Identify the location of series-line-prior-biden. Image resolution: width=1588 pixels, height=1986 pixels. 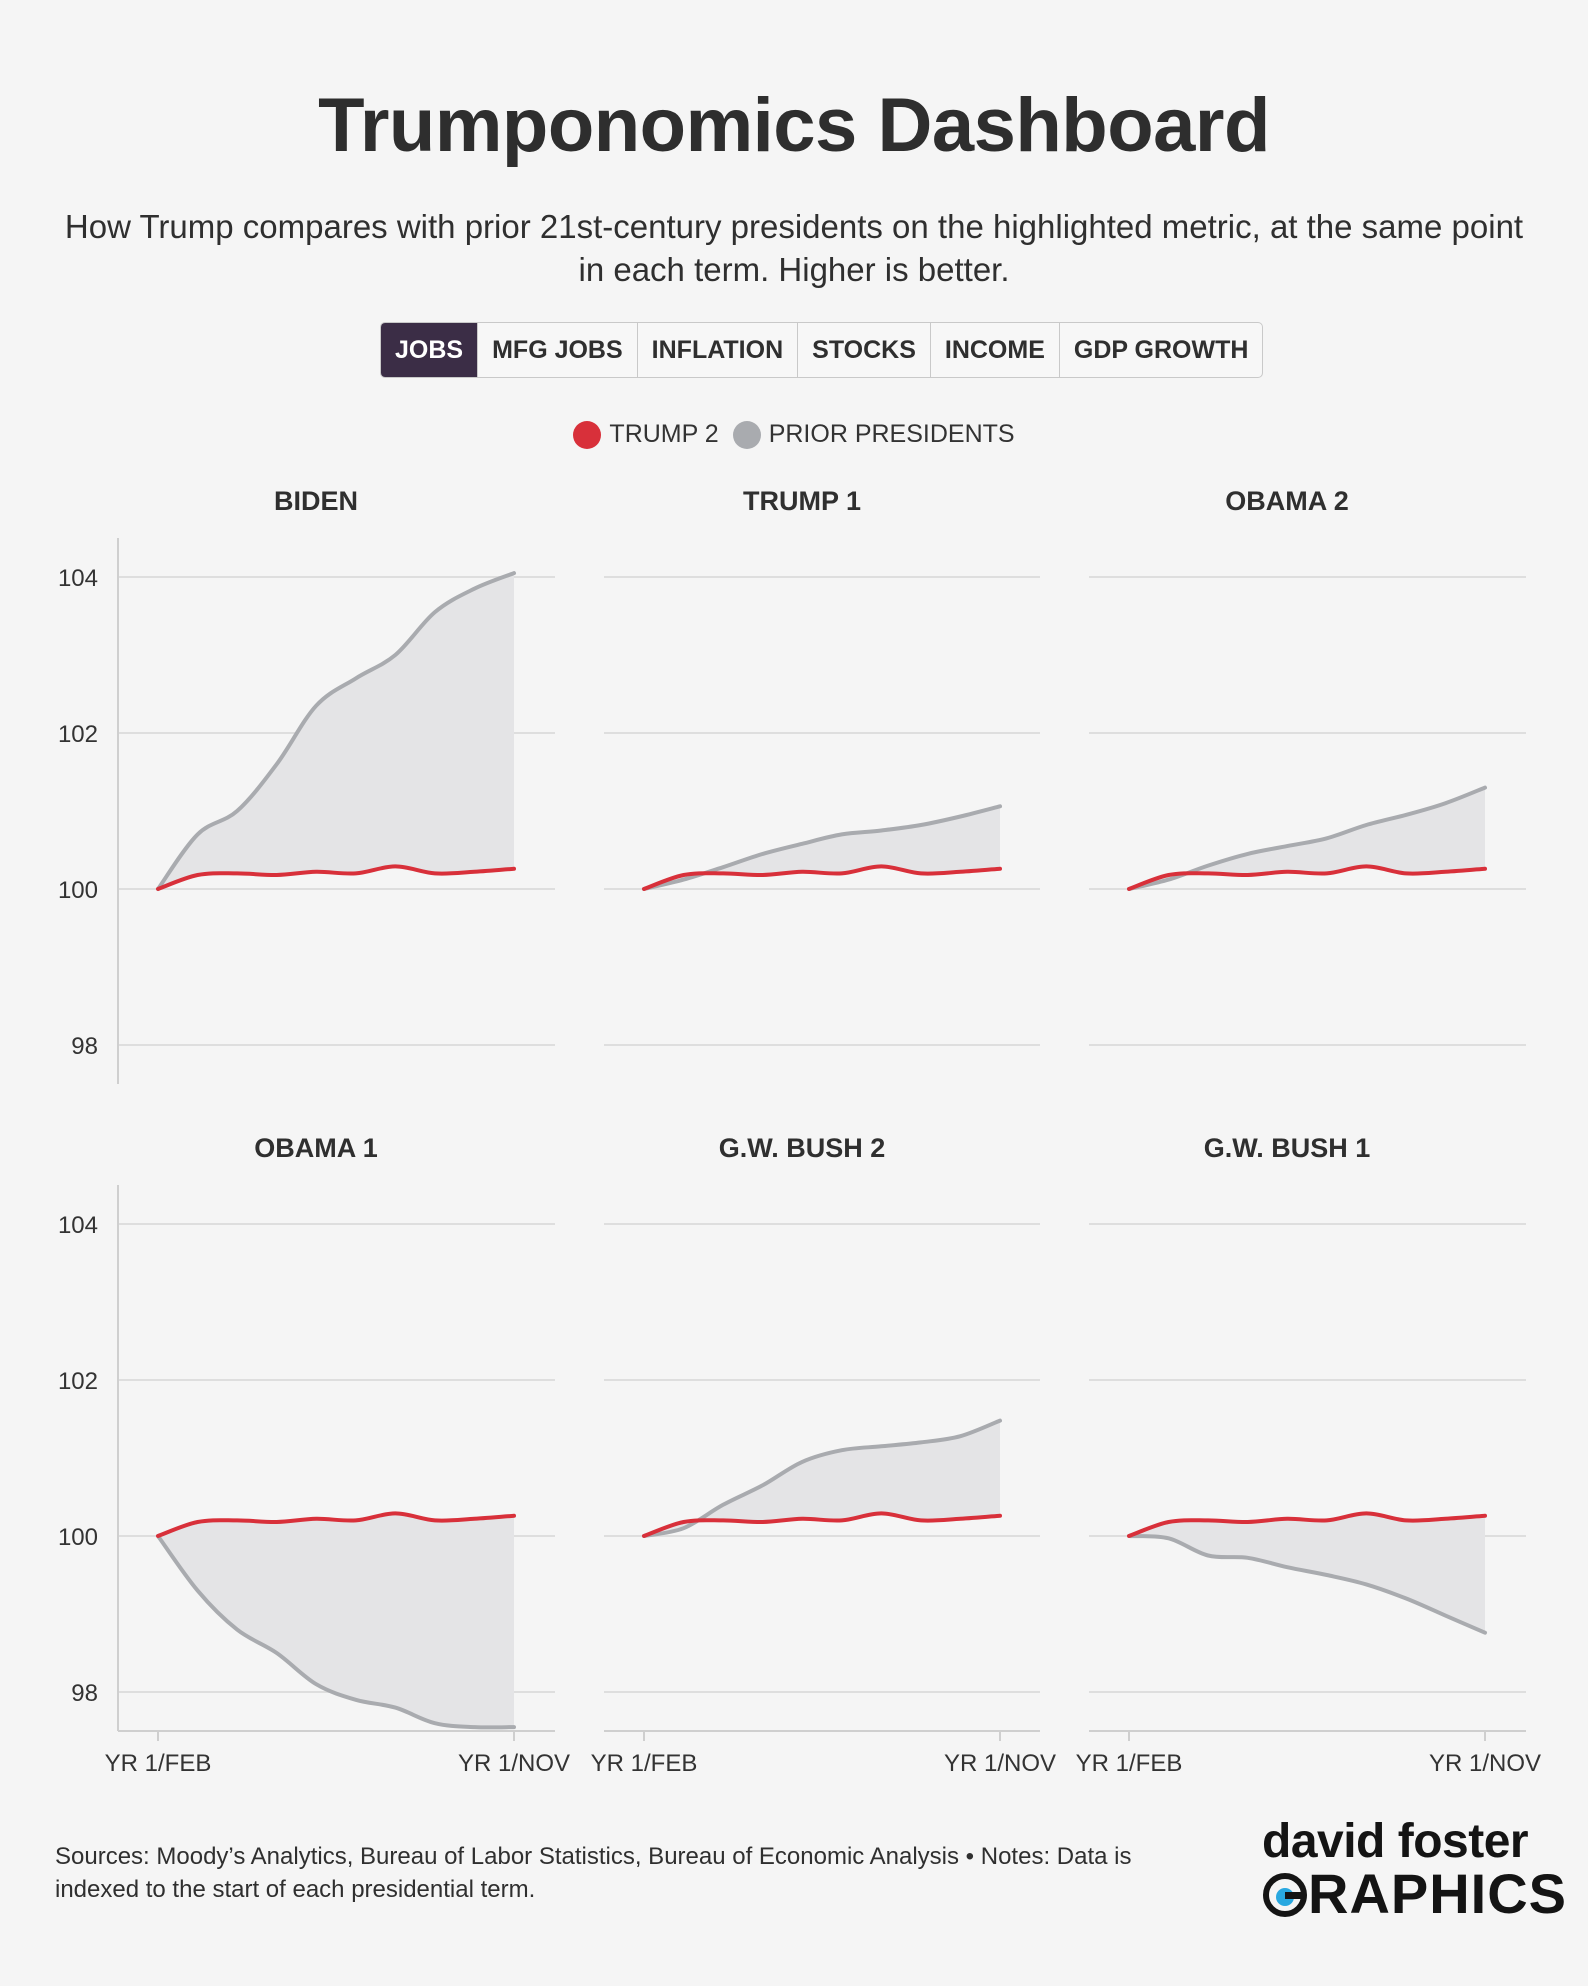
(336, 731).